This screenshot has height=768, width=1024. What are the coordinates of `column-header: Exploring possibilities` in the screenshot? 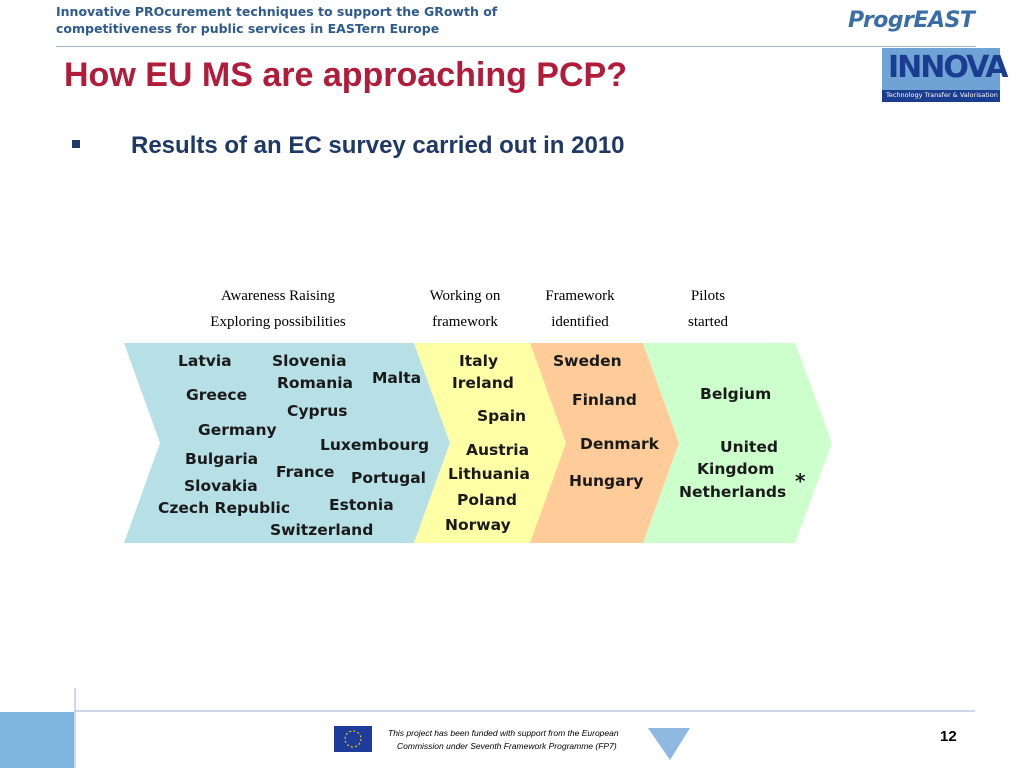 It's located at (278, 322).